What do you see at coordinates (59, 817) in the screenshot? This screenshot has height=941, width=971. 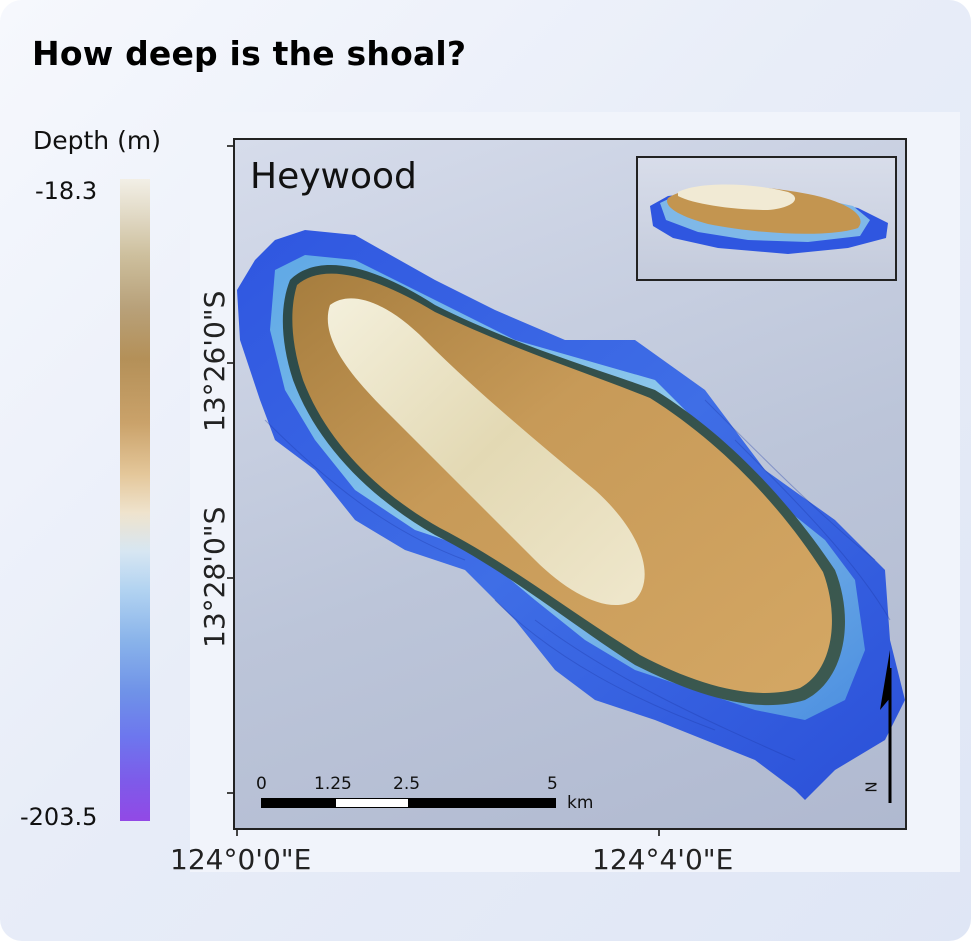 I see `legend-min-label: -203.5` at bounding box center [59, 817].